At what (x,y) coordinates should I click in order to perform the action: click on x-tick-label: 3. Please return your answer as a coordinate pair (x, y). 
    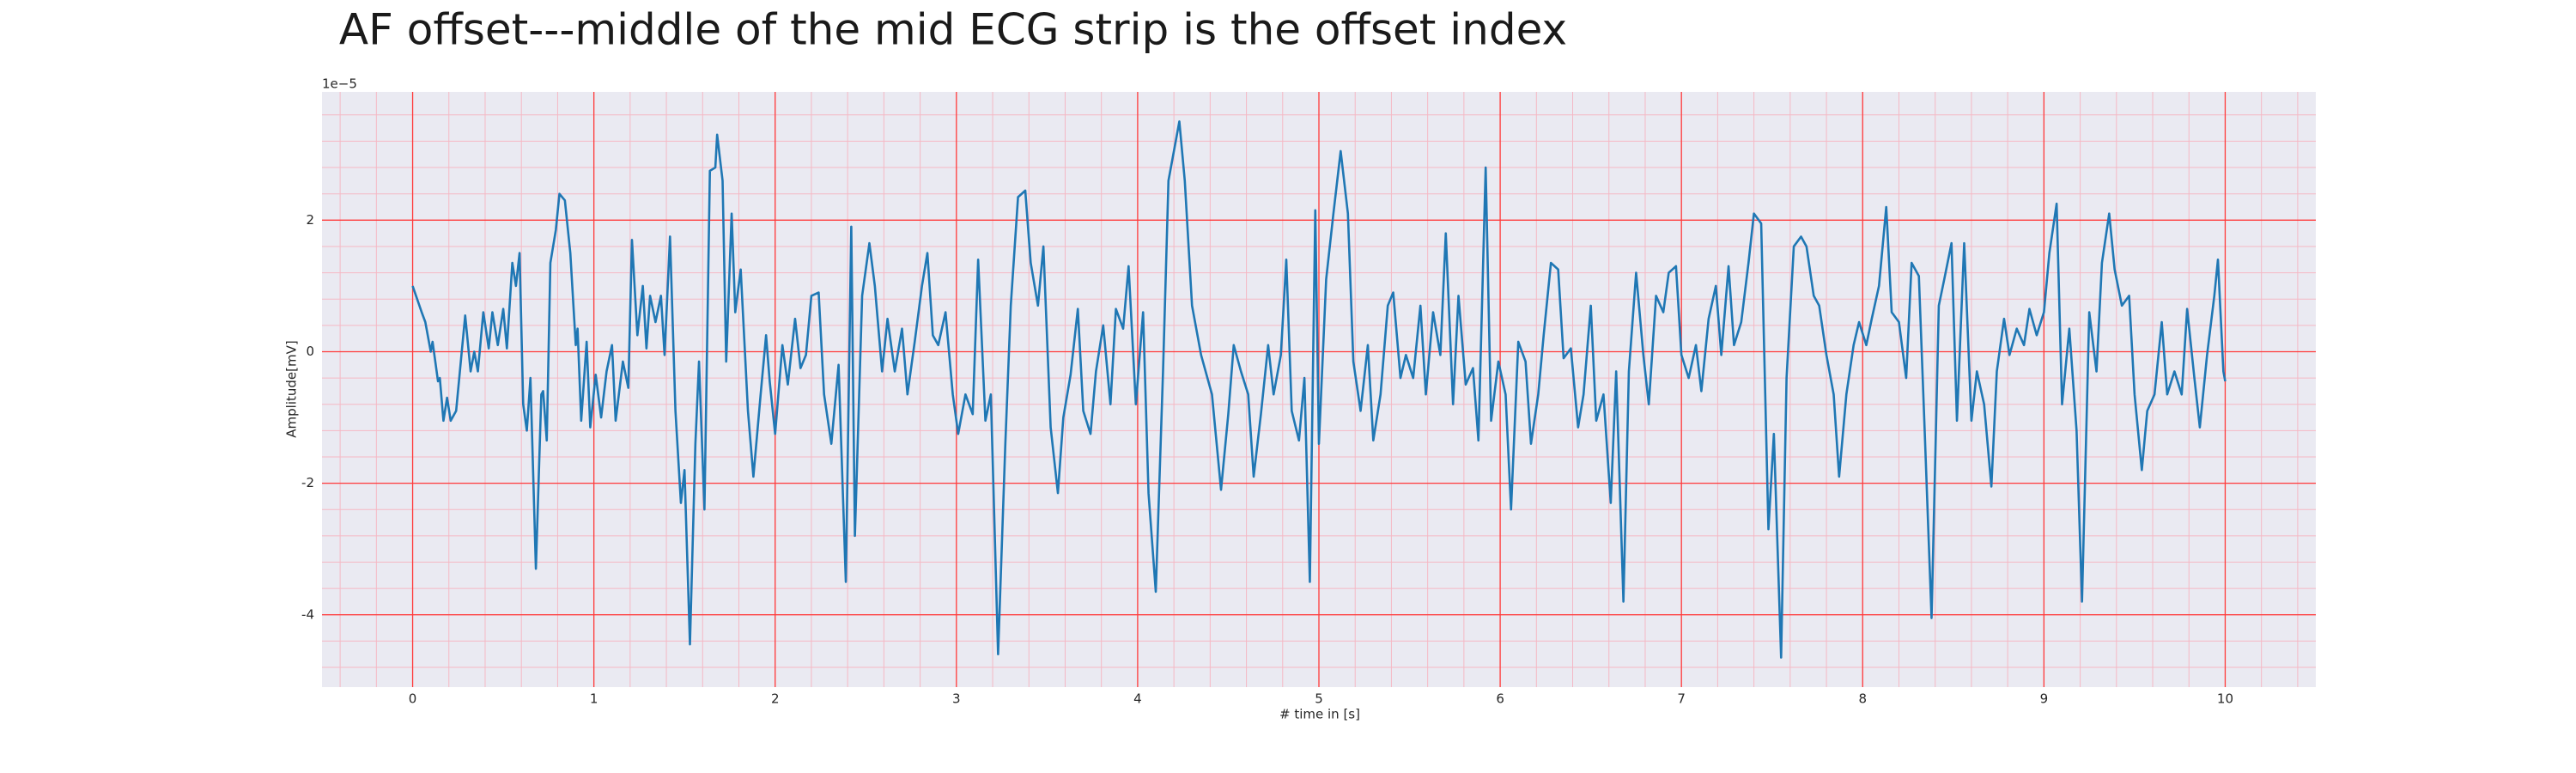
    Looking at the image, I should click on (957, 699).